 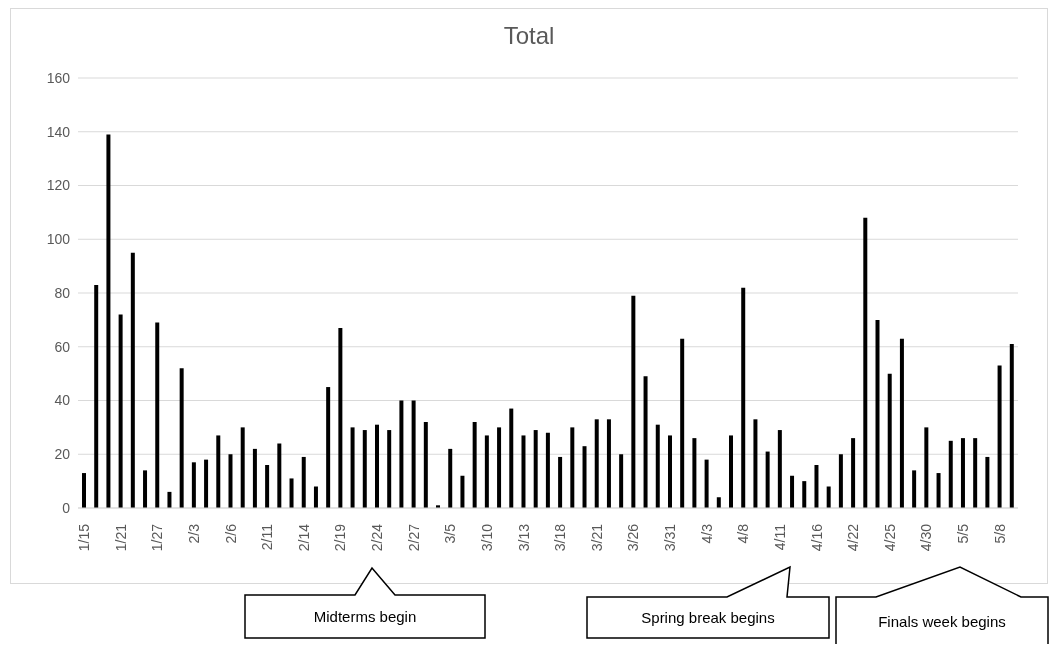 What do you see at coordinates (450, 533) in the screenshot?
I see `x-tick-label: 3/5` at bounding box center [450, 533].